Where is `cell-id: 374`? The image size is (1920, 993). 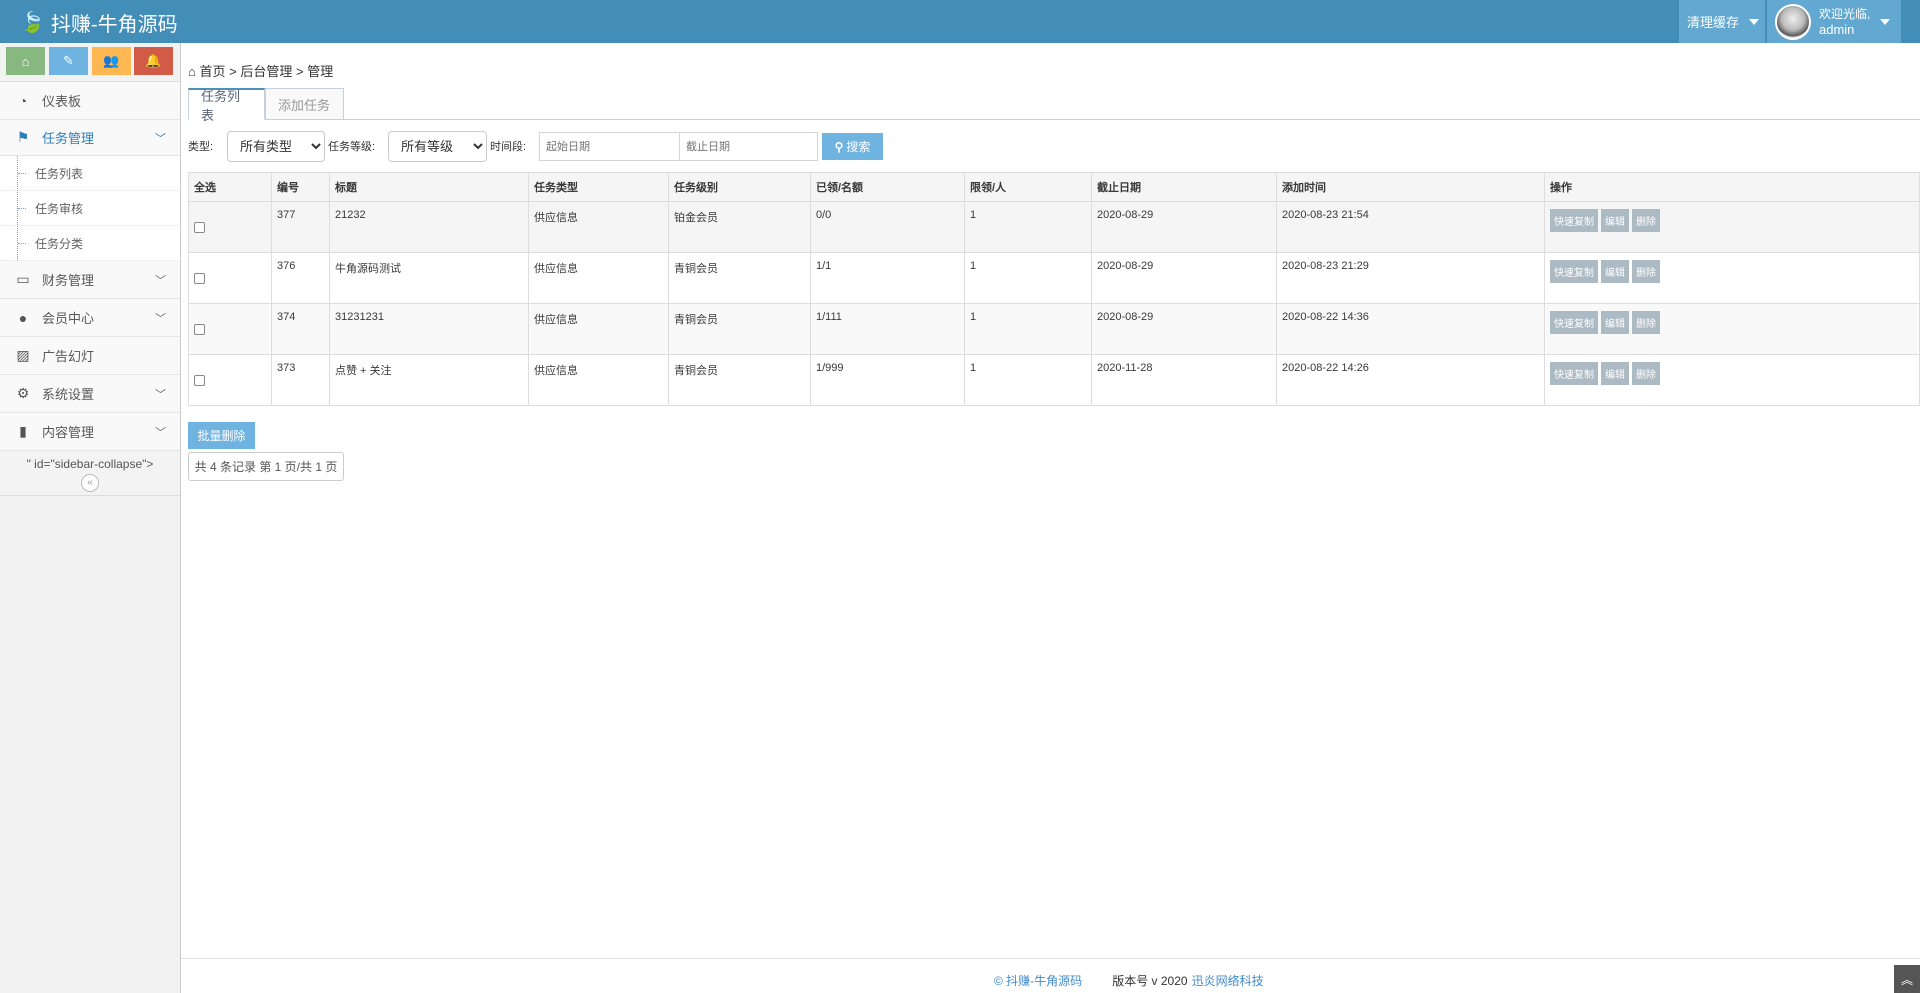 cell-id: 374 is located at coordinates (300, 329).